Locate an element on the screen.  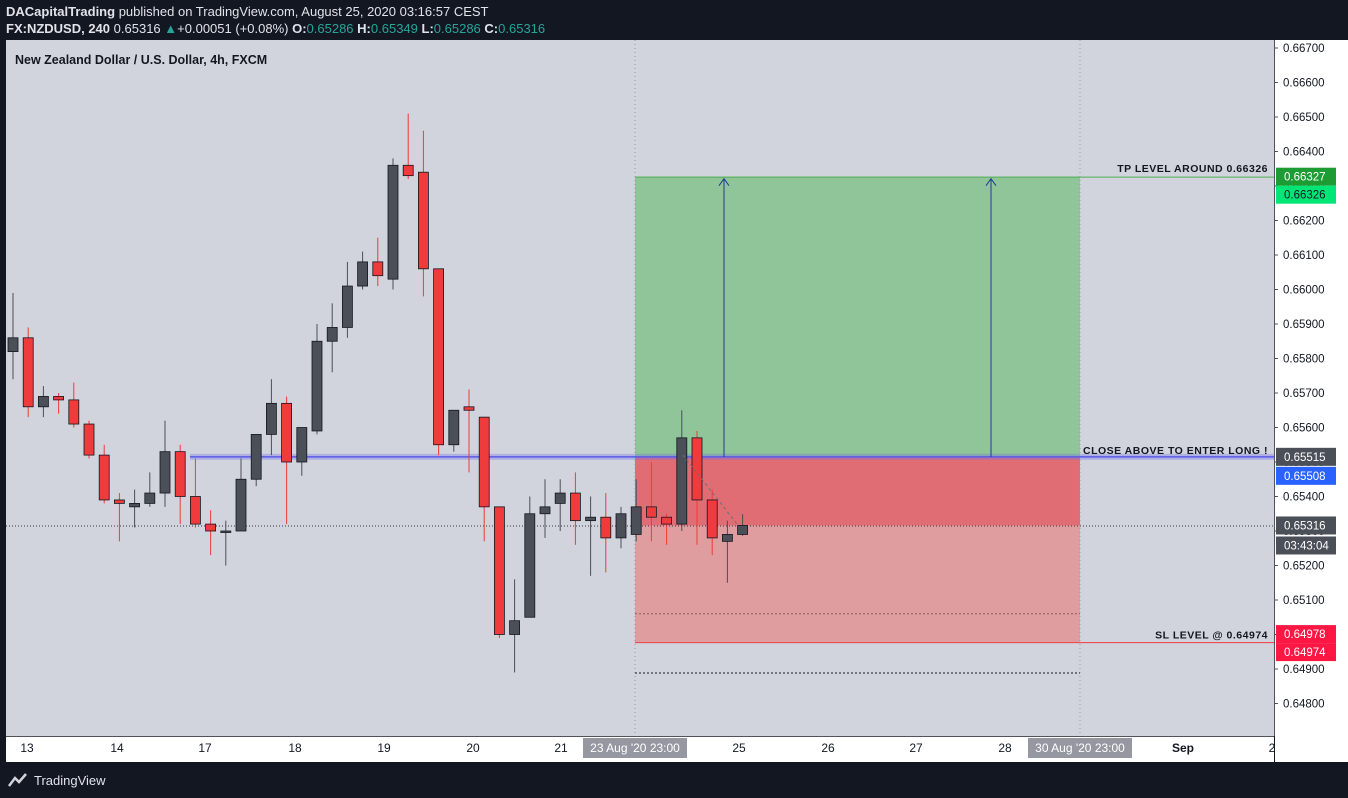
arrow-up-1-head is located at coordinates (724, 181).